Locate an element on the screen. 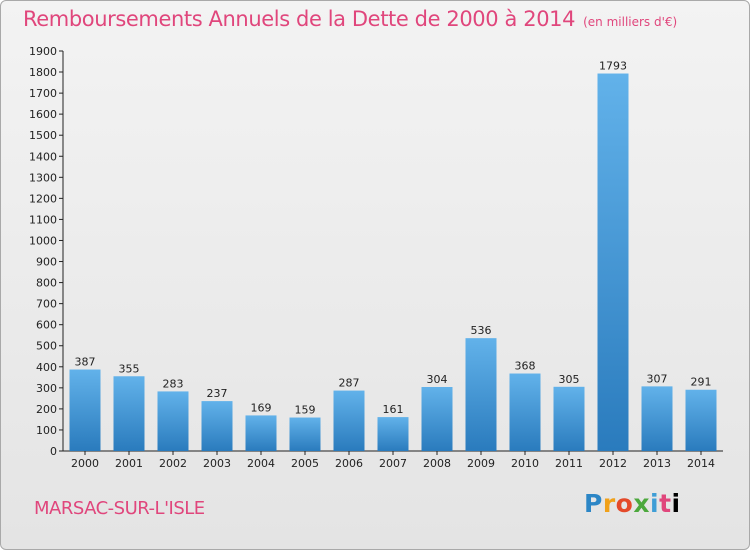 The image size is (750, 550). y-tick-label: 600 is located at coordinates (46, 325).